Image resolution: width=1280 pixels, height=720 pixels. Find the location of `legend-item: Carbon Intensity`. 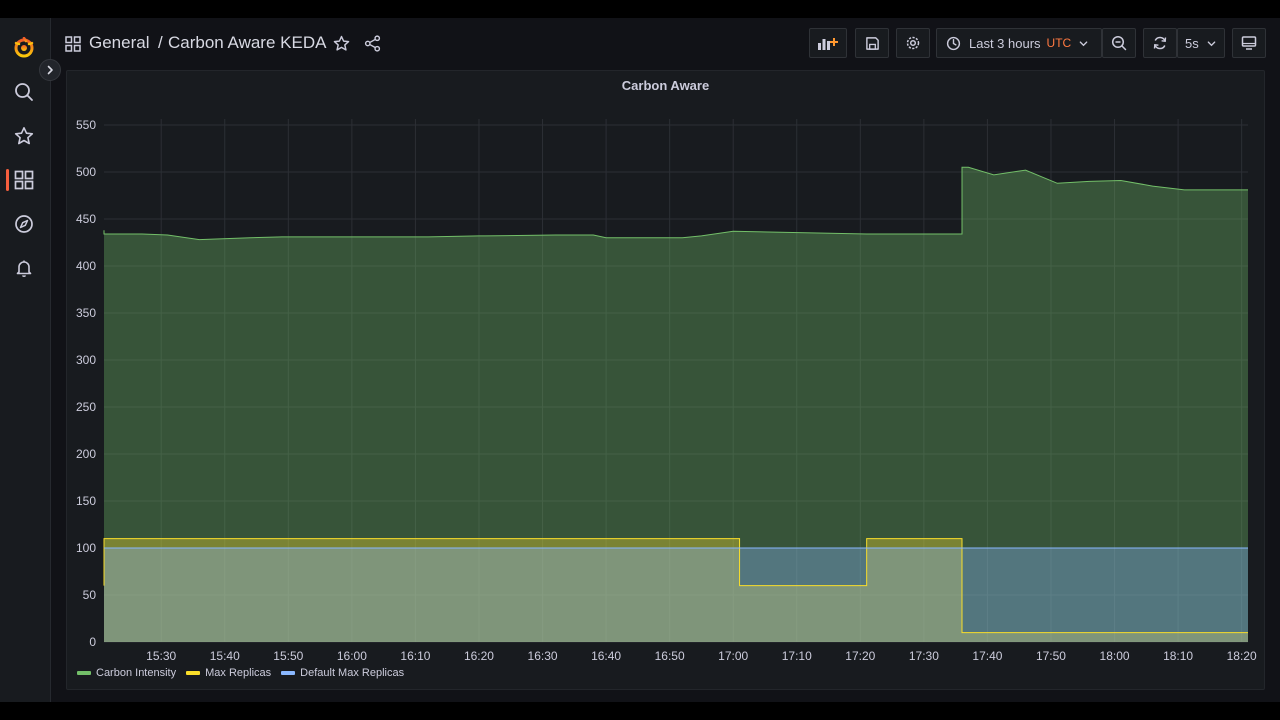

legend-item: Carbon Intensity is located at coordinates (126, 673).